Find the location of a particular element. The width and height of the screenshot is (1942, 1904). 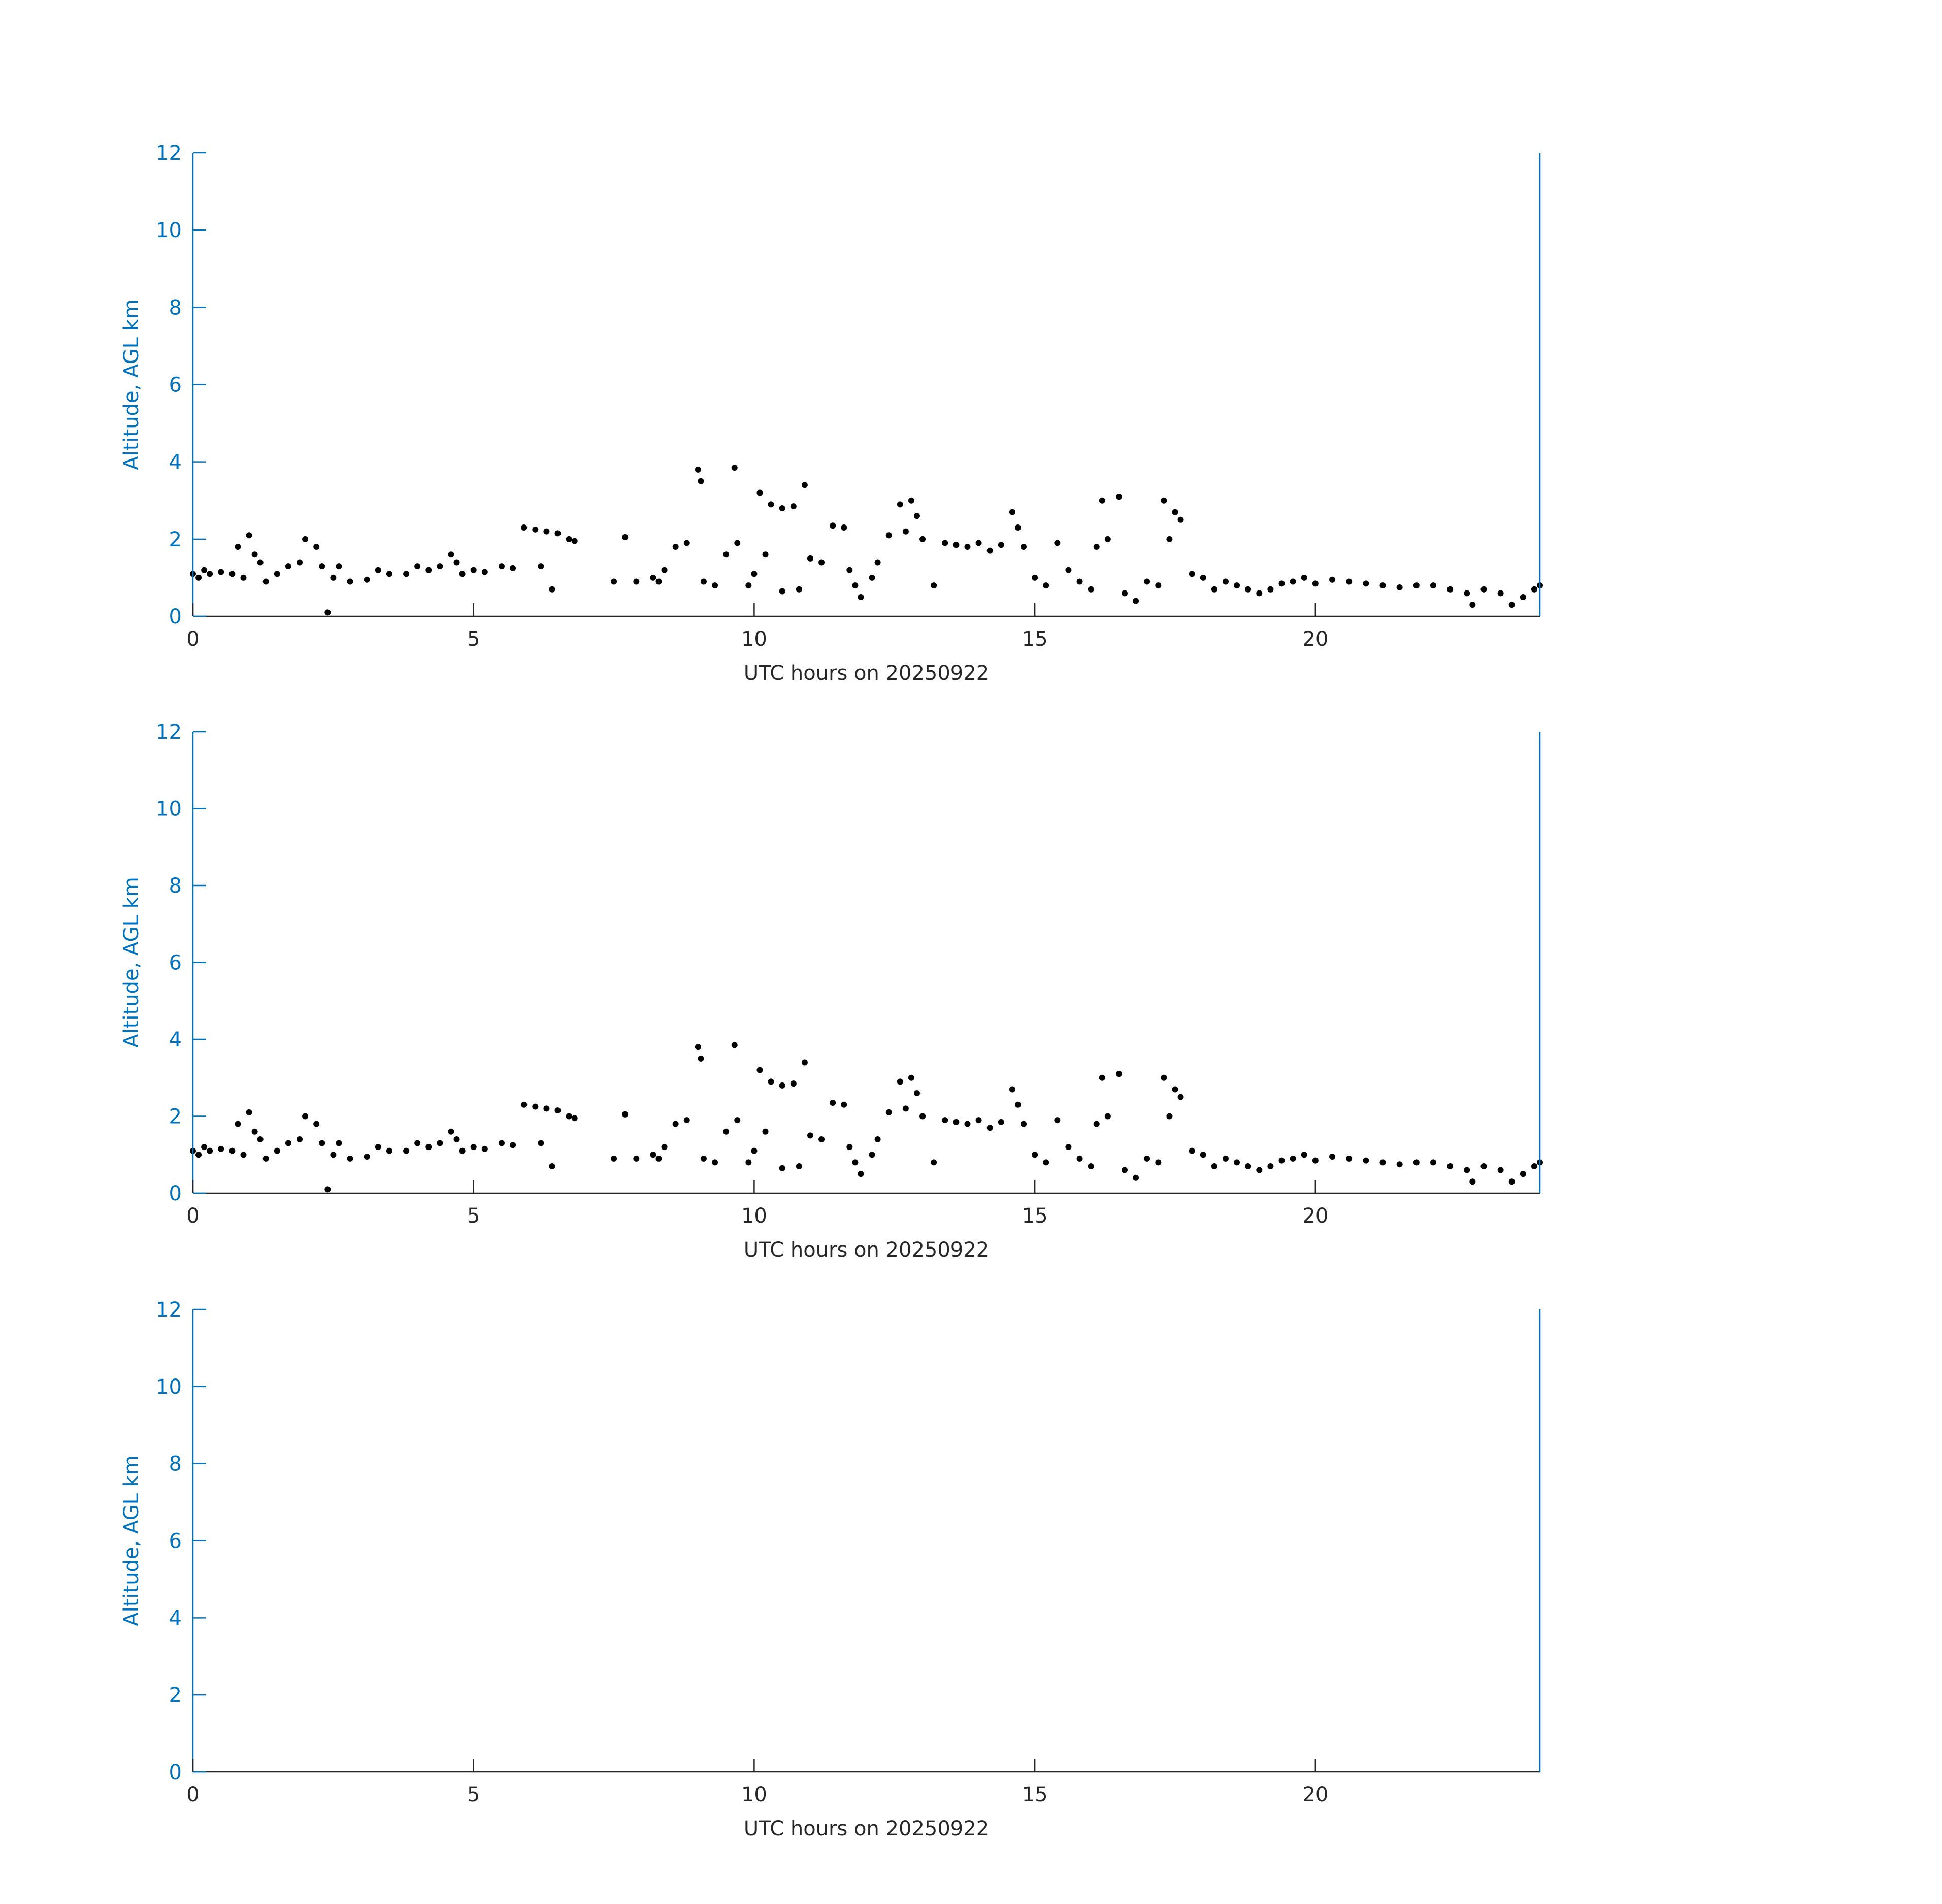

y-tick-label: 10 is located at coordinates (169, 810).